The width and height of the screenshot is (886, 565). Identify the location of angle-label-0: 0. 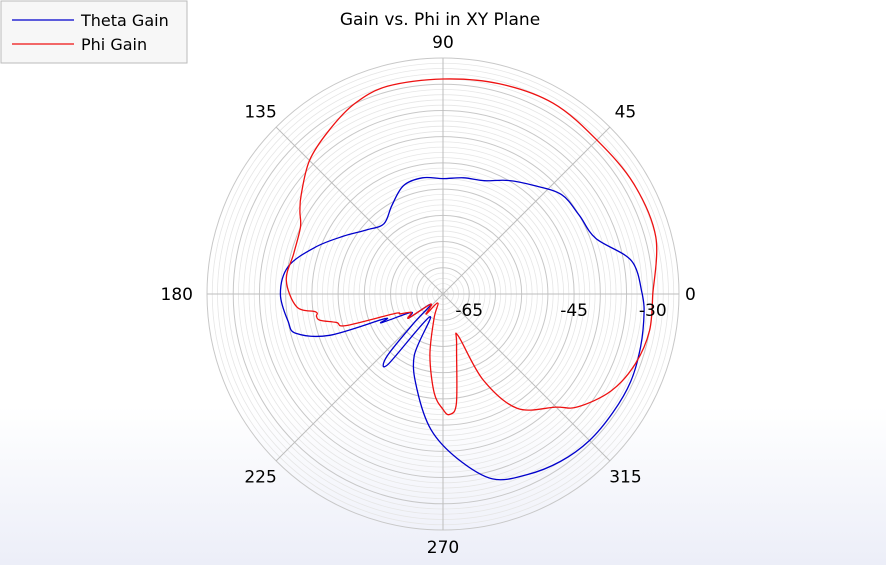
(690, 295).